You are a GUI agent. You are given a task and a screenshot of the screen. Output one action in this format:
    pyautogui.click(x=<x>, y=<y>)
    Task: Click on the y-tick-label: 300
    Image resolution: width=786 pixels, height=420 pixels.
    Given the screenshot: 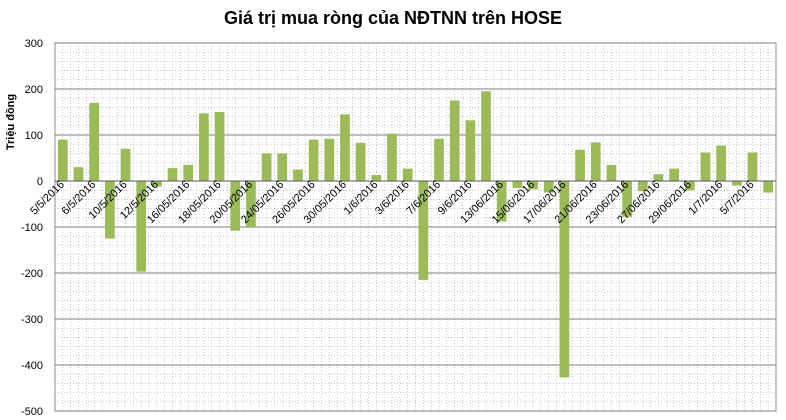 What is the action you would take?
    pyautogui.click(x=34, y=44)
    